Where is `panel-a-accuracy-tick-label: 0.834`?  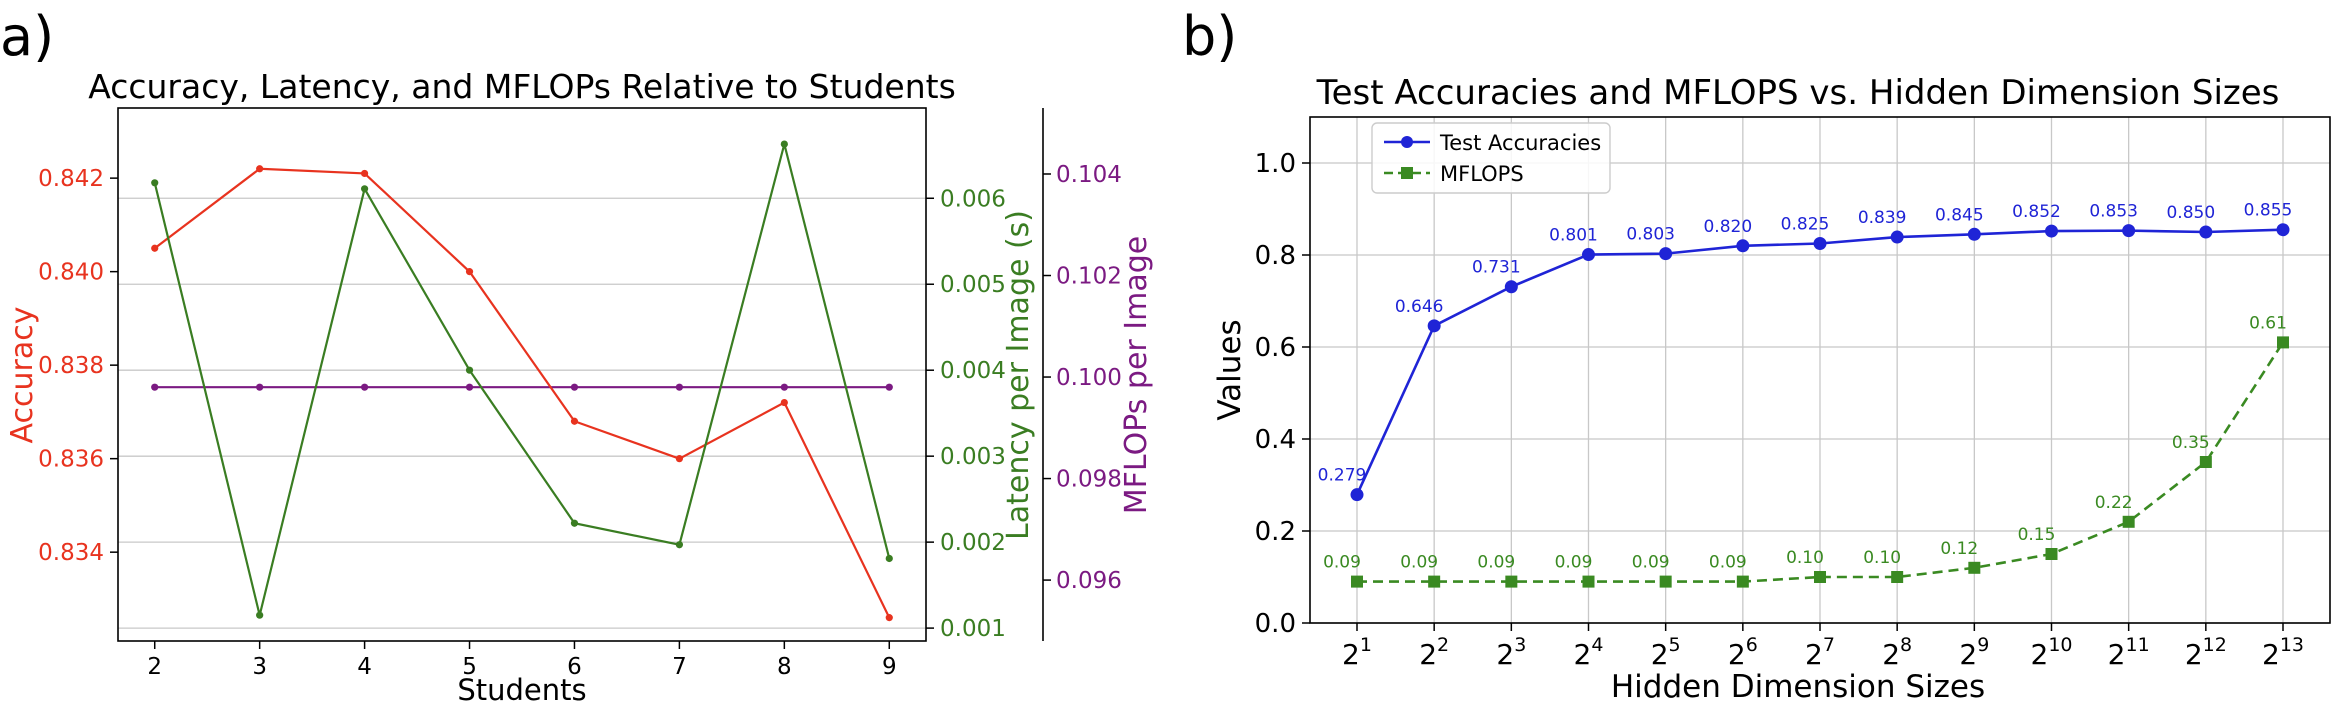
panel-a-accuracy-tick-label: 0.834 is located at coordinates (71, 553).